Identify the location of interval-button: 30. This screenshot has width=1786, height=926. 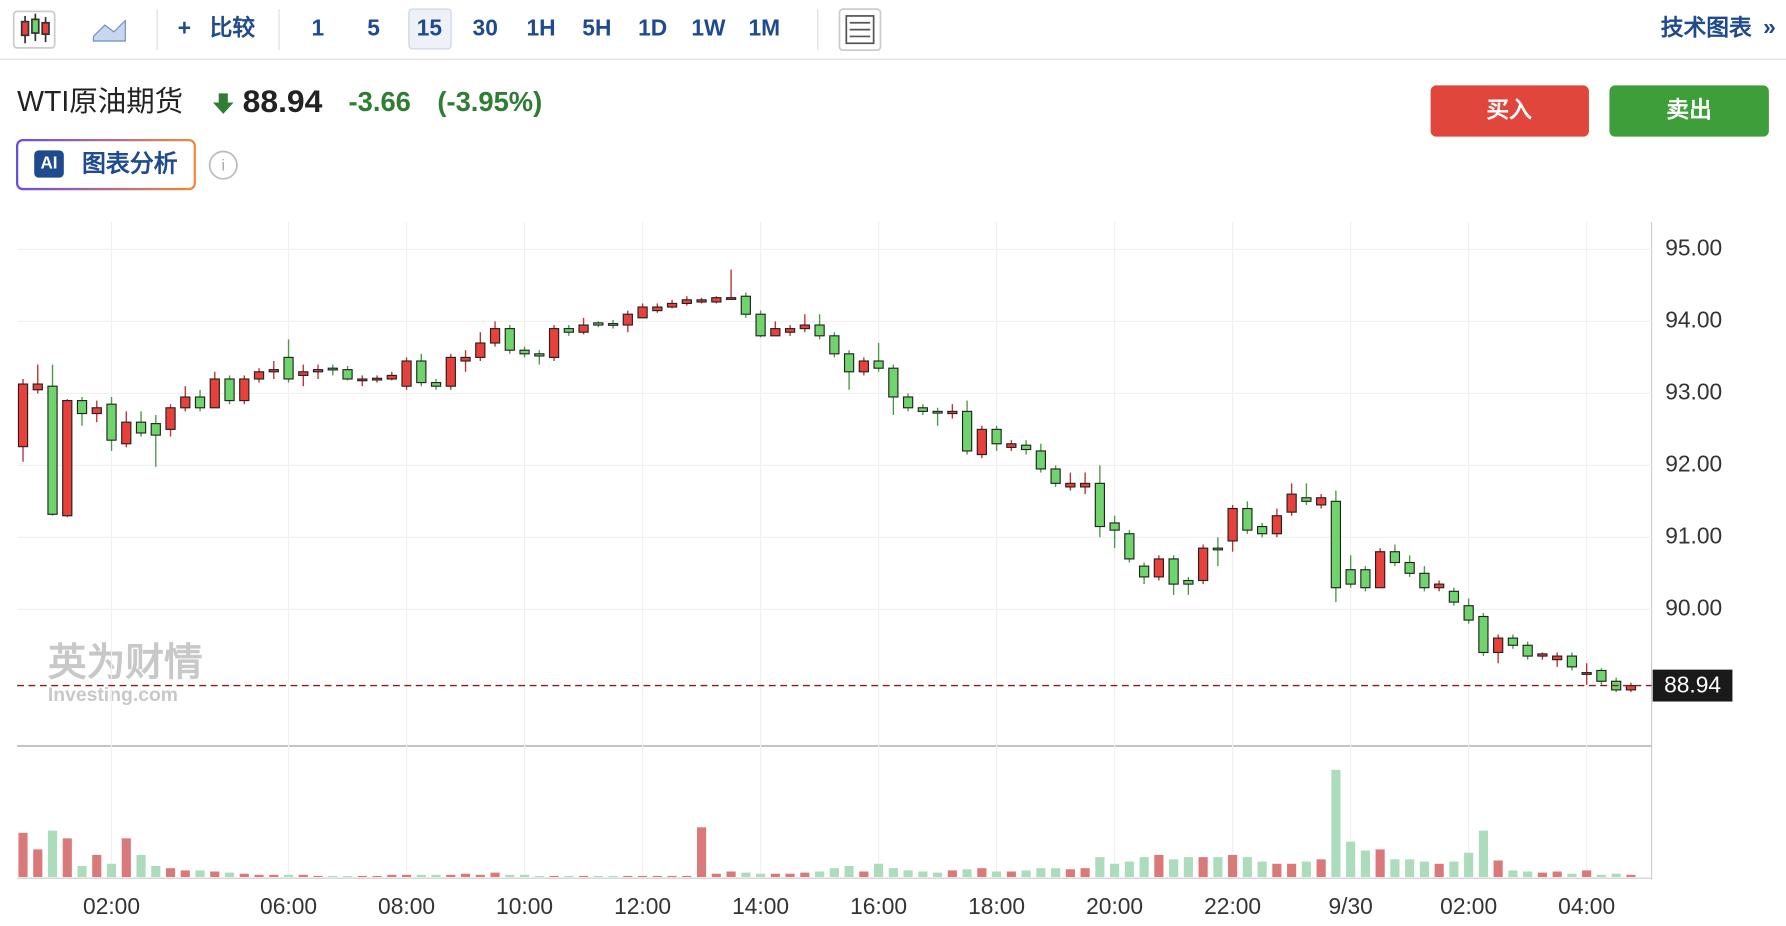
(485, 28).